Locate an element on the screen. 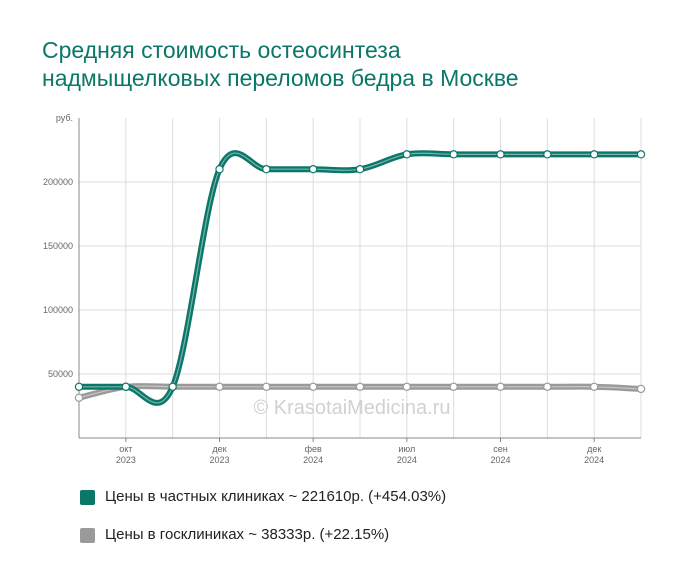 This screenshot has width=700, height=582. y-axis-unit: руб. is located at coordinates (64, 118).